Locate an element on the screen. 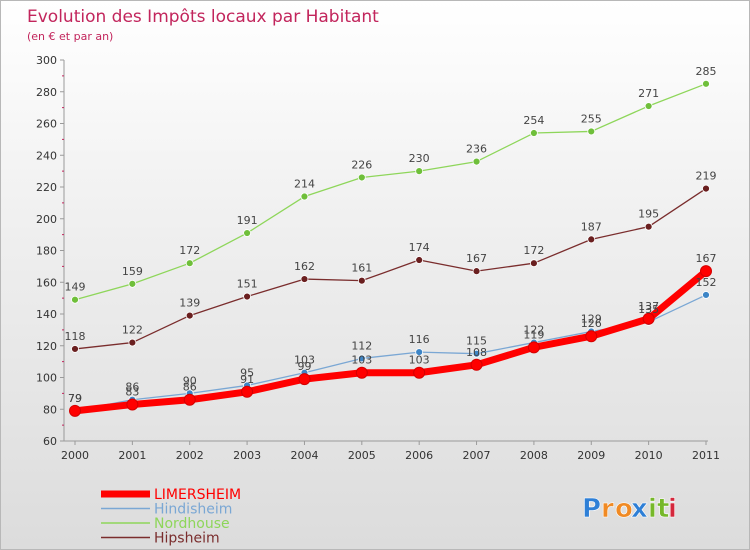  x-tick-label: 2004 is located at coordinates (304, 455).